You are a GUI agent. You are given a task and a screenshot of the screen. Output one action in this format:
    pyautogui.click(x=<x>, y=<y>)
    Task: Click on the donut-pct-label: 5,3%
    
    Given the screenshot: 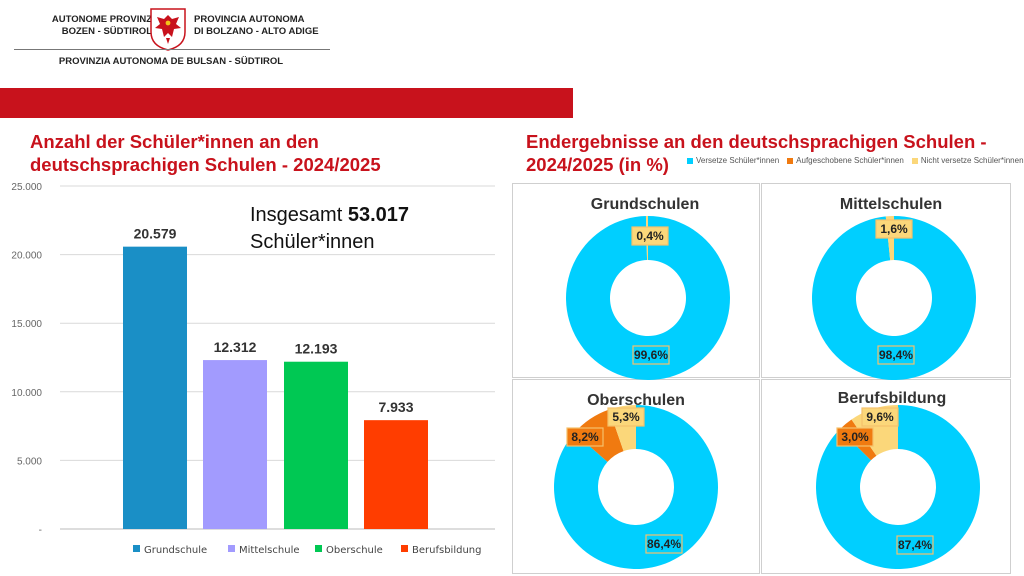 What is the action you would take?
    pyautogui.click(x=626, y=417)
    